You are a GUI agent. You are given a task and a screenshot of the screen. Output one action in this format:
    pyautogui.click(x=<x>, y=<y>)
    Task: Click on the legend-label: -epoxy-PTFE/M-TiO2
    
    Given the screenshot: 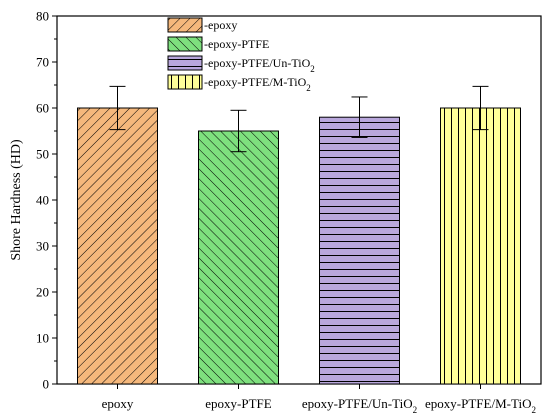 What is the action you would take?
    pyautogui.click(x=257, y=84)
    